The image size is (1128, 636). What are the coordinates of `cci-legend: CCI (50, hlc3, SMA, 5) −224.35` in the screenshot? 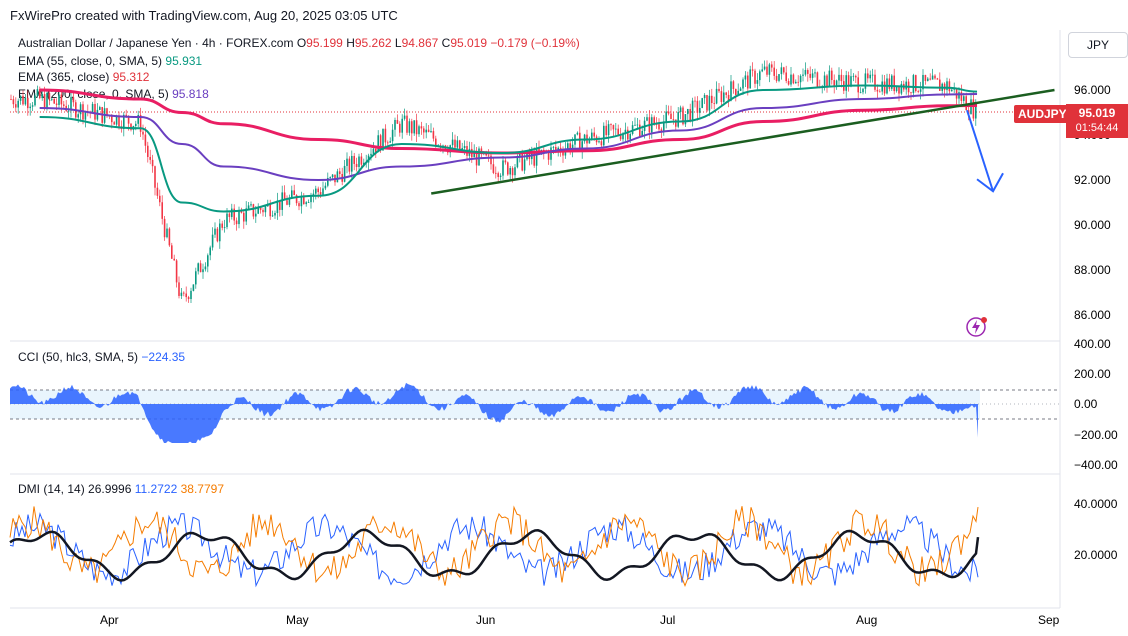 It's located at (101, 357).